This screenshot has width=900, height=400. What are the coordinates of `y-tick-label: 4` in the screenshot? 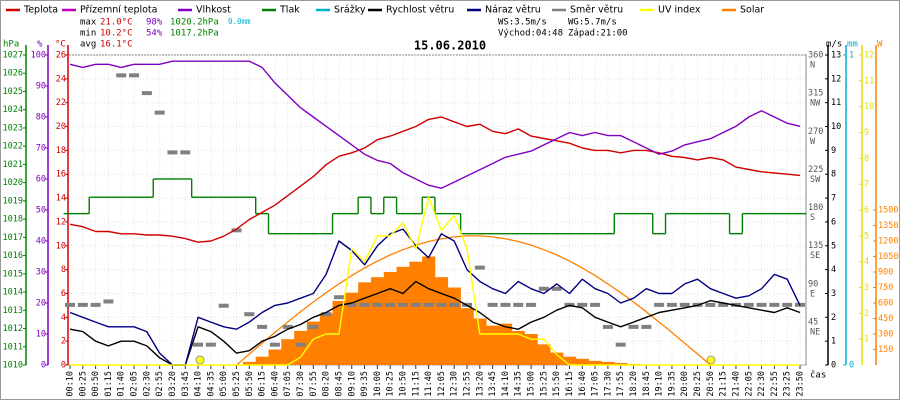 It's located at (866, 262).